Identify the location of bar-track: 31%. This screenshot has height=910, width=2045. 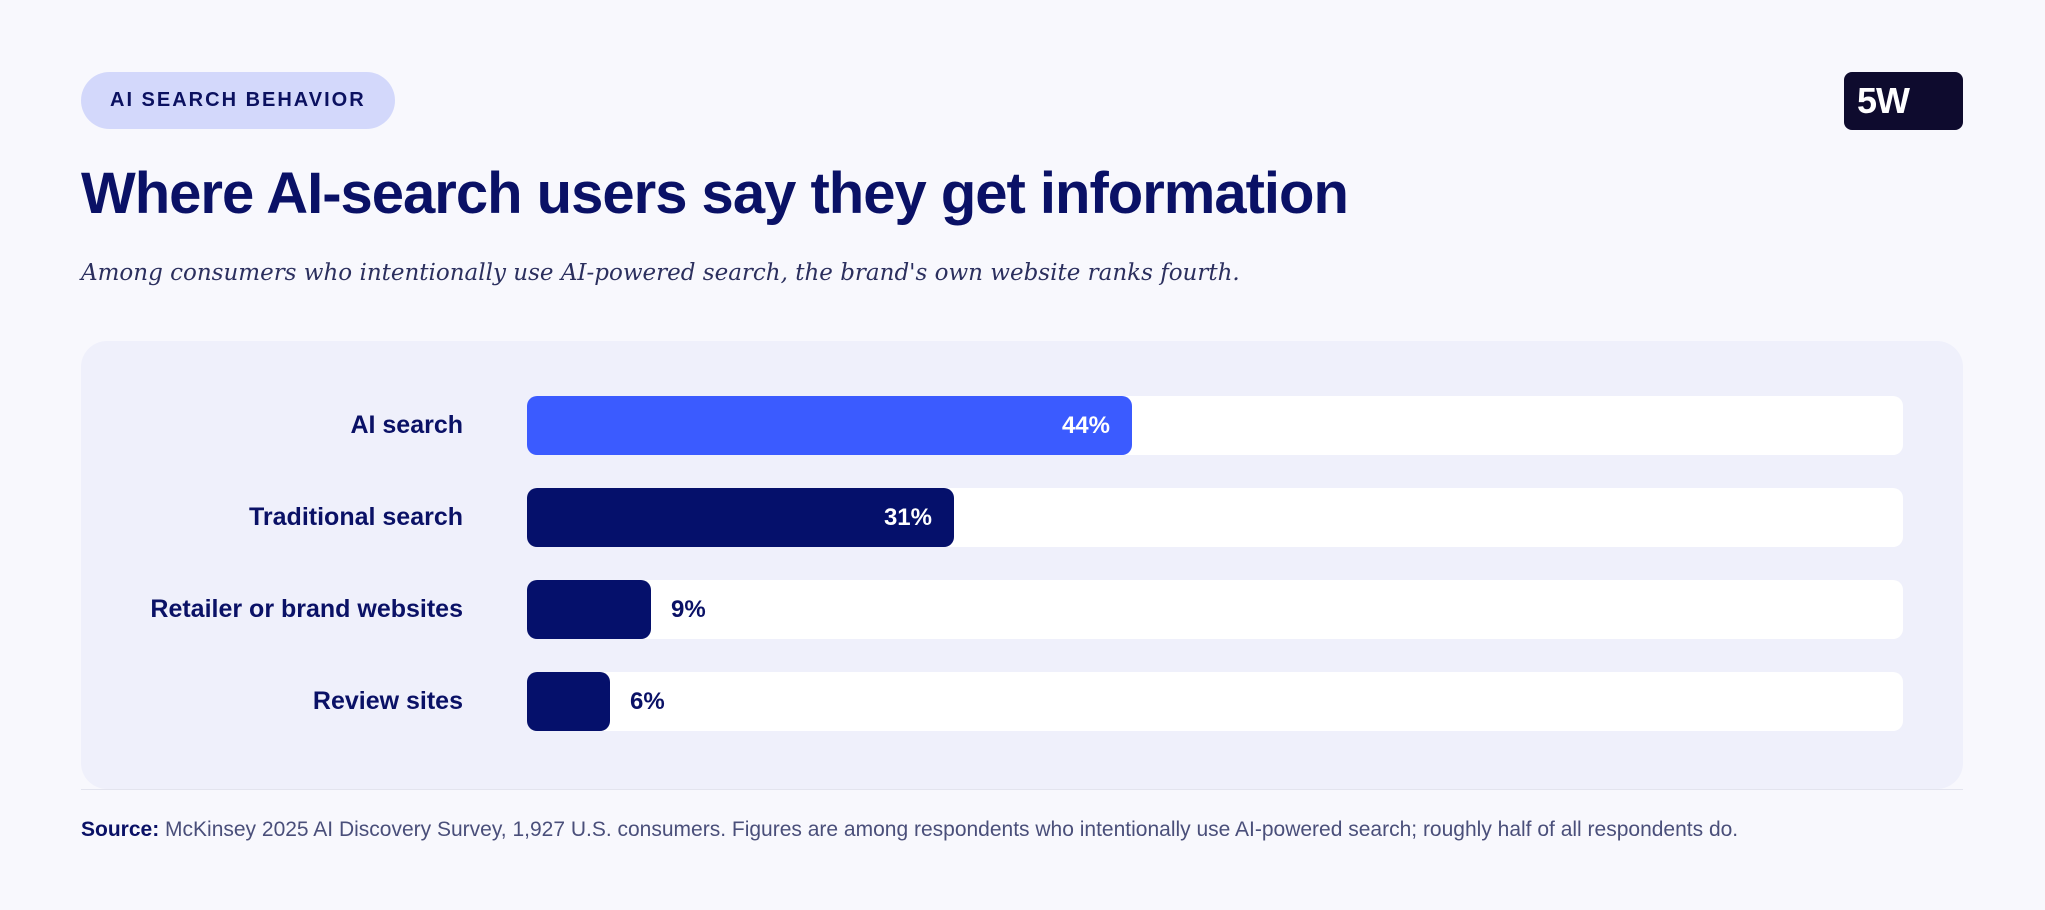
(1215, 517).